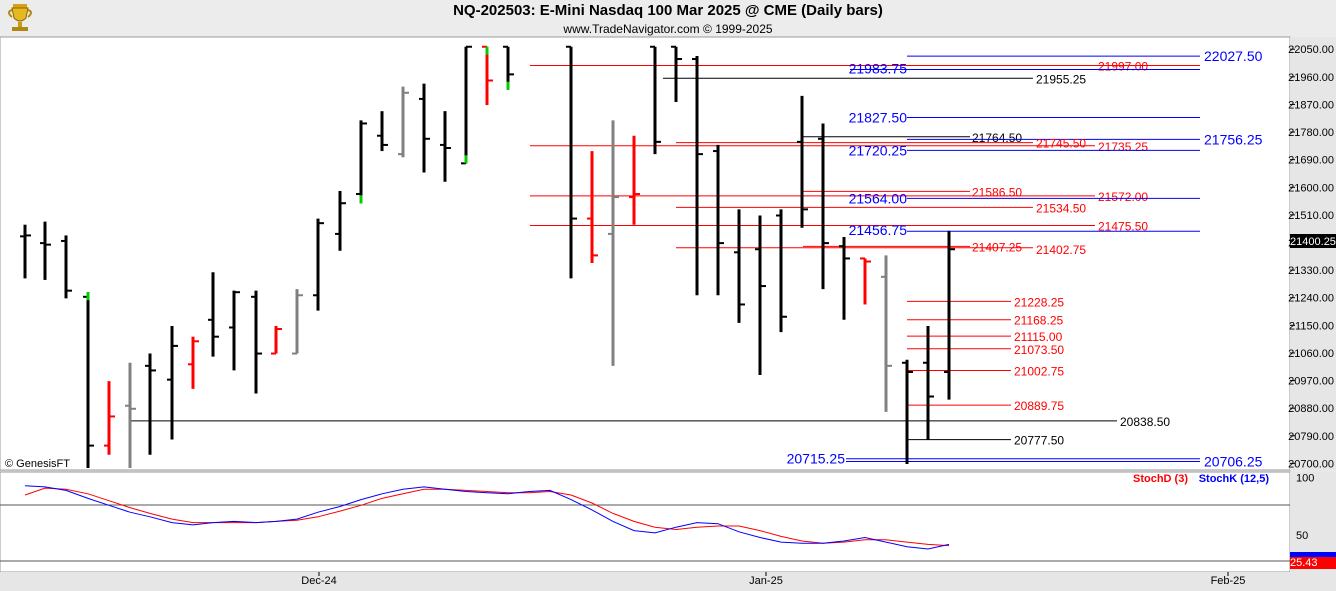 This screenshot has height=591, width=1336. I want to click on last-price-label: 21400.25, so click(1313, 242).